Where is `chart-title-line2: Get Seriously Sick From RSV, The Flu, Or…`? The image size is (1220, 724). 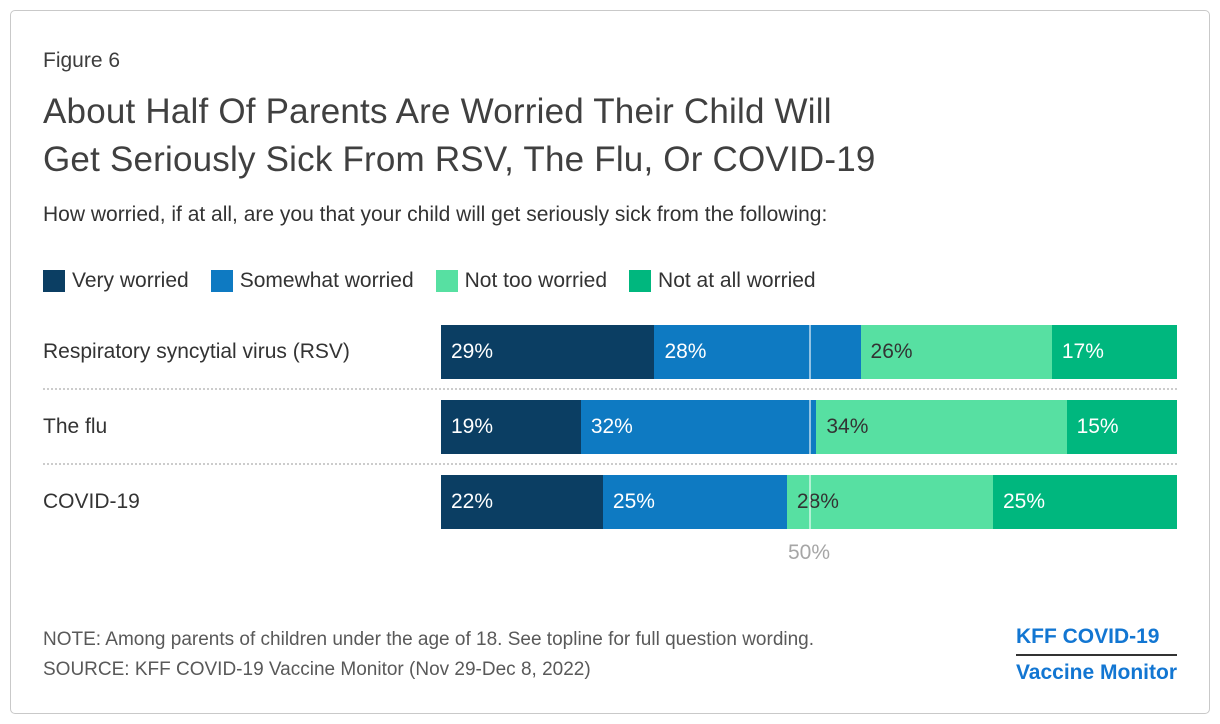
chart-title-line2: Get Seriously Sick From RSV, The Flu, Or… is located at coordinates (459, 159).